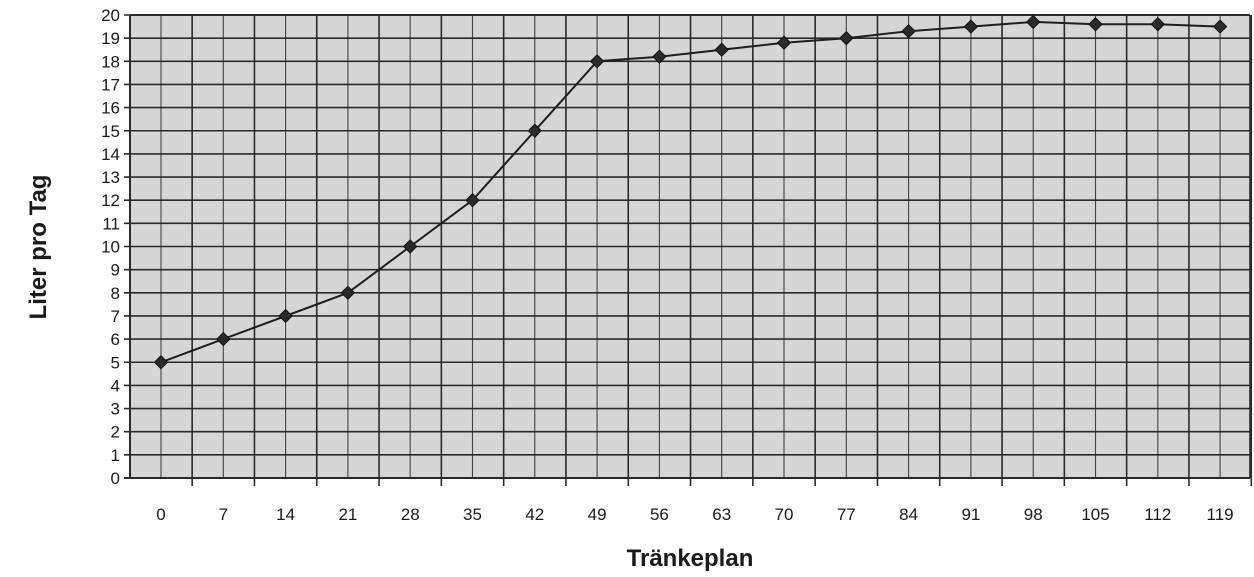 The height and width of the screenshot is (577, 1254). Describe the element at coordinates (110, 177) in the screenshot. I see `y-tick-label: 13` at that location.